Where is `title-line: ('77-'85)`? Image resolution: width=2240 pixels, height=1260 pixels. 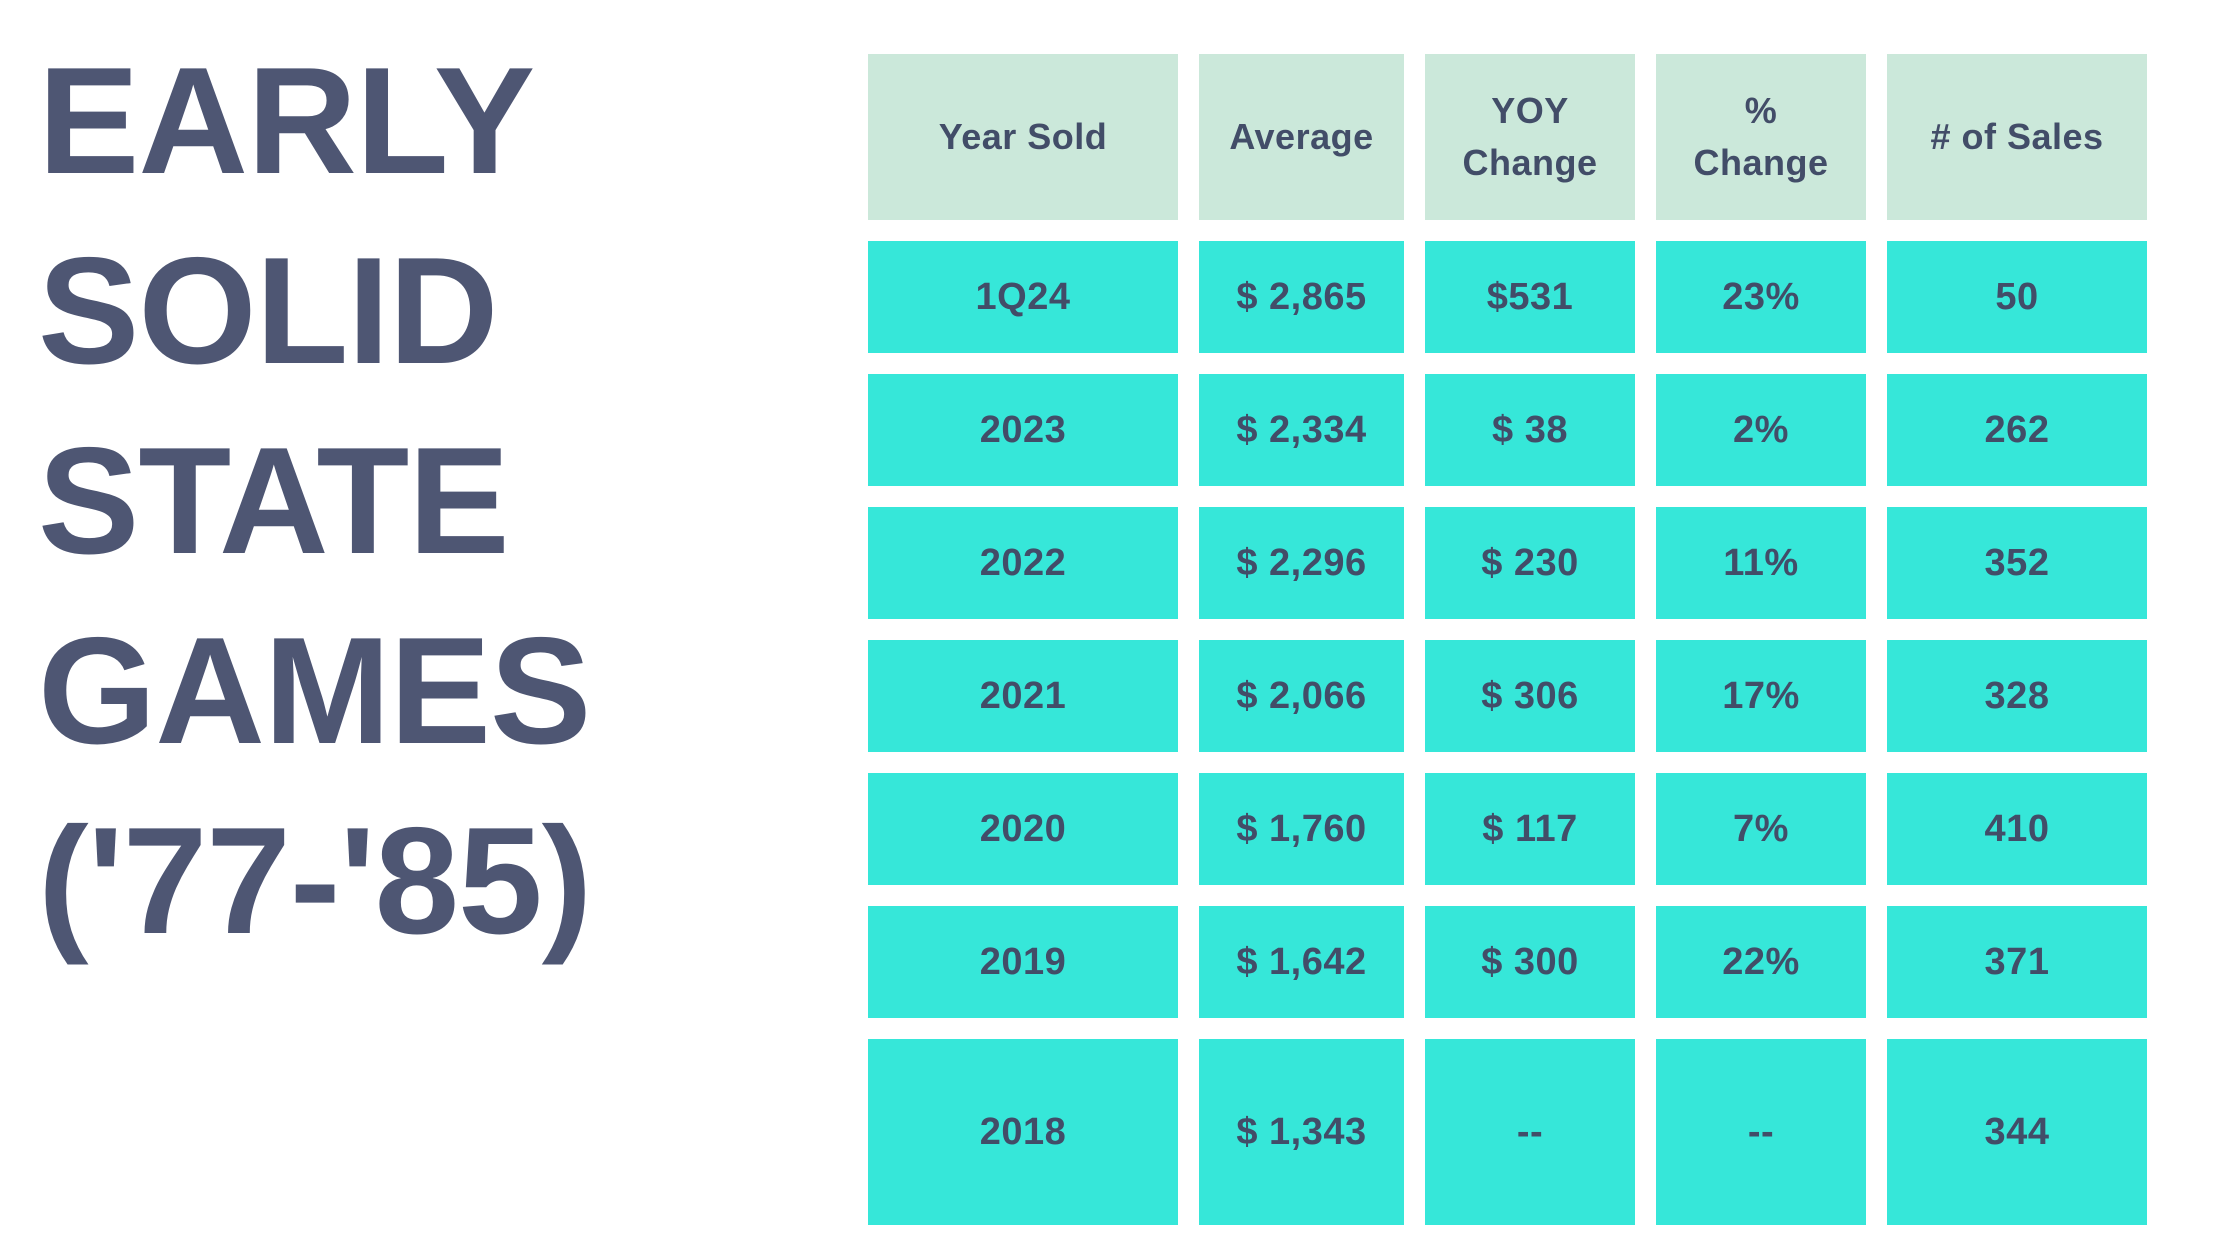 title-line: ('77-'85) is located at coordinates (315, 881).